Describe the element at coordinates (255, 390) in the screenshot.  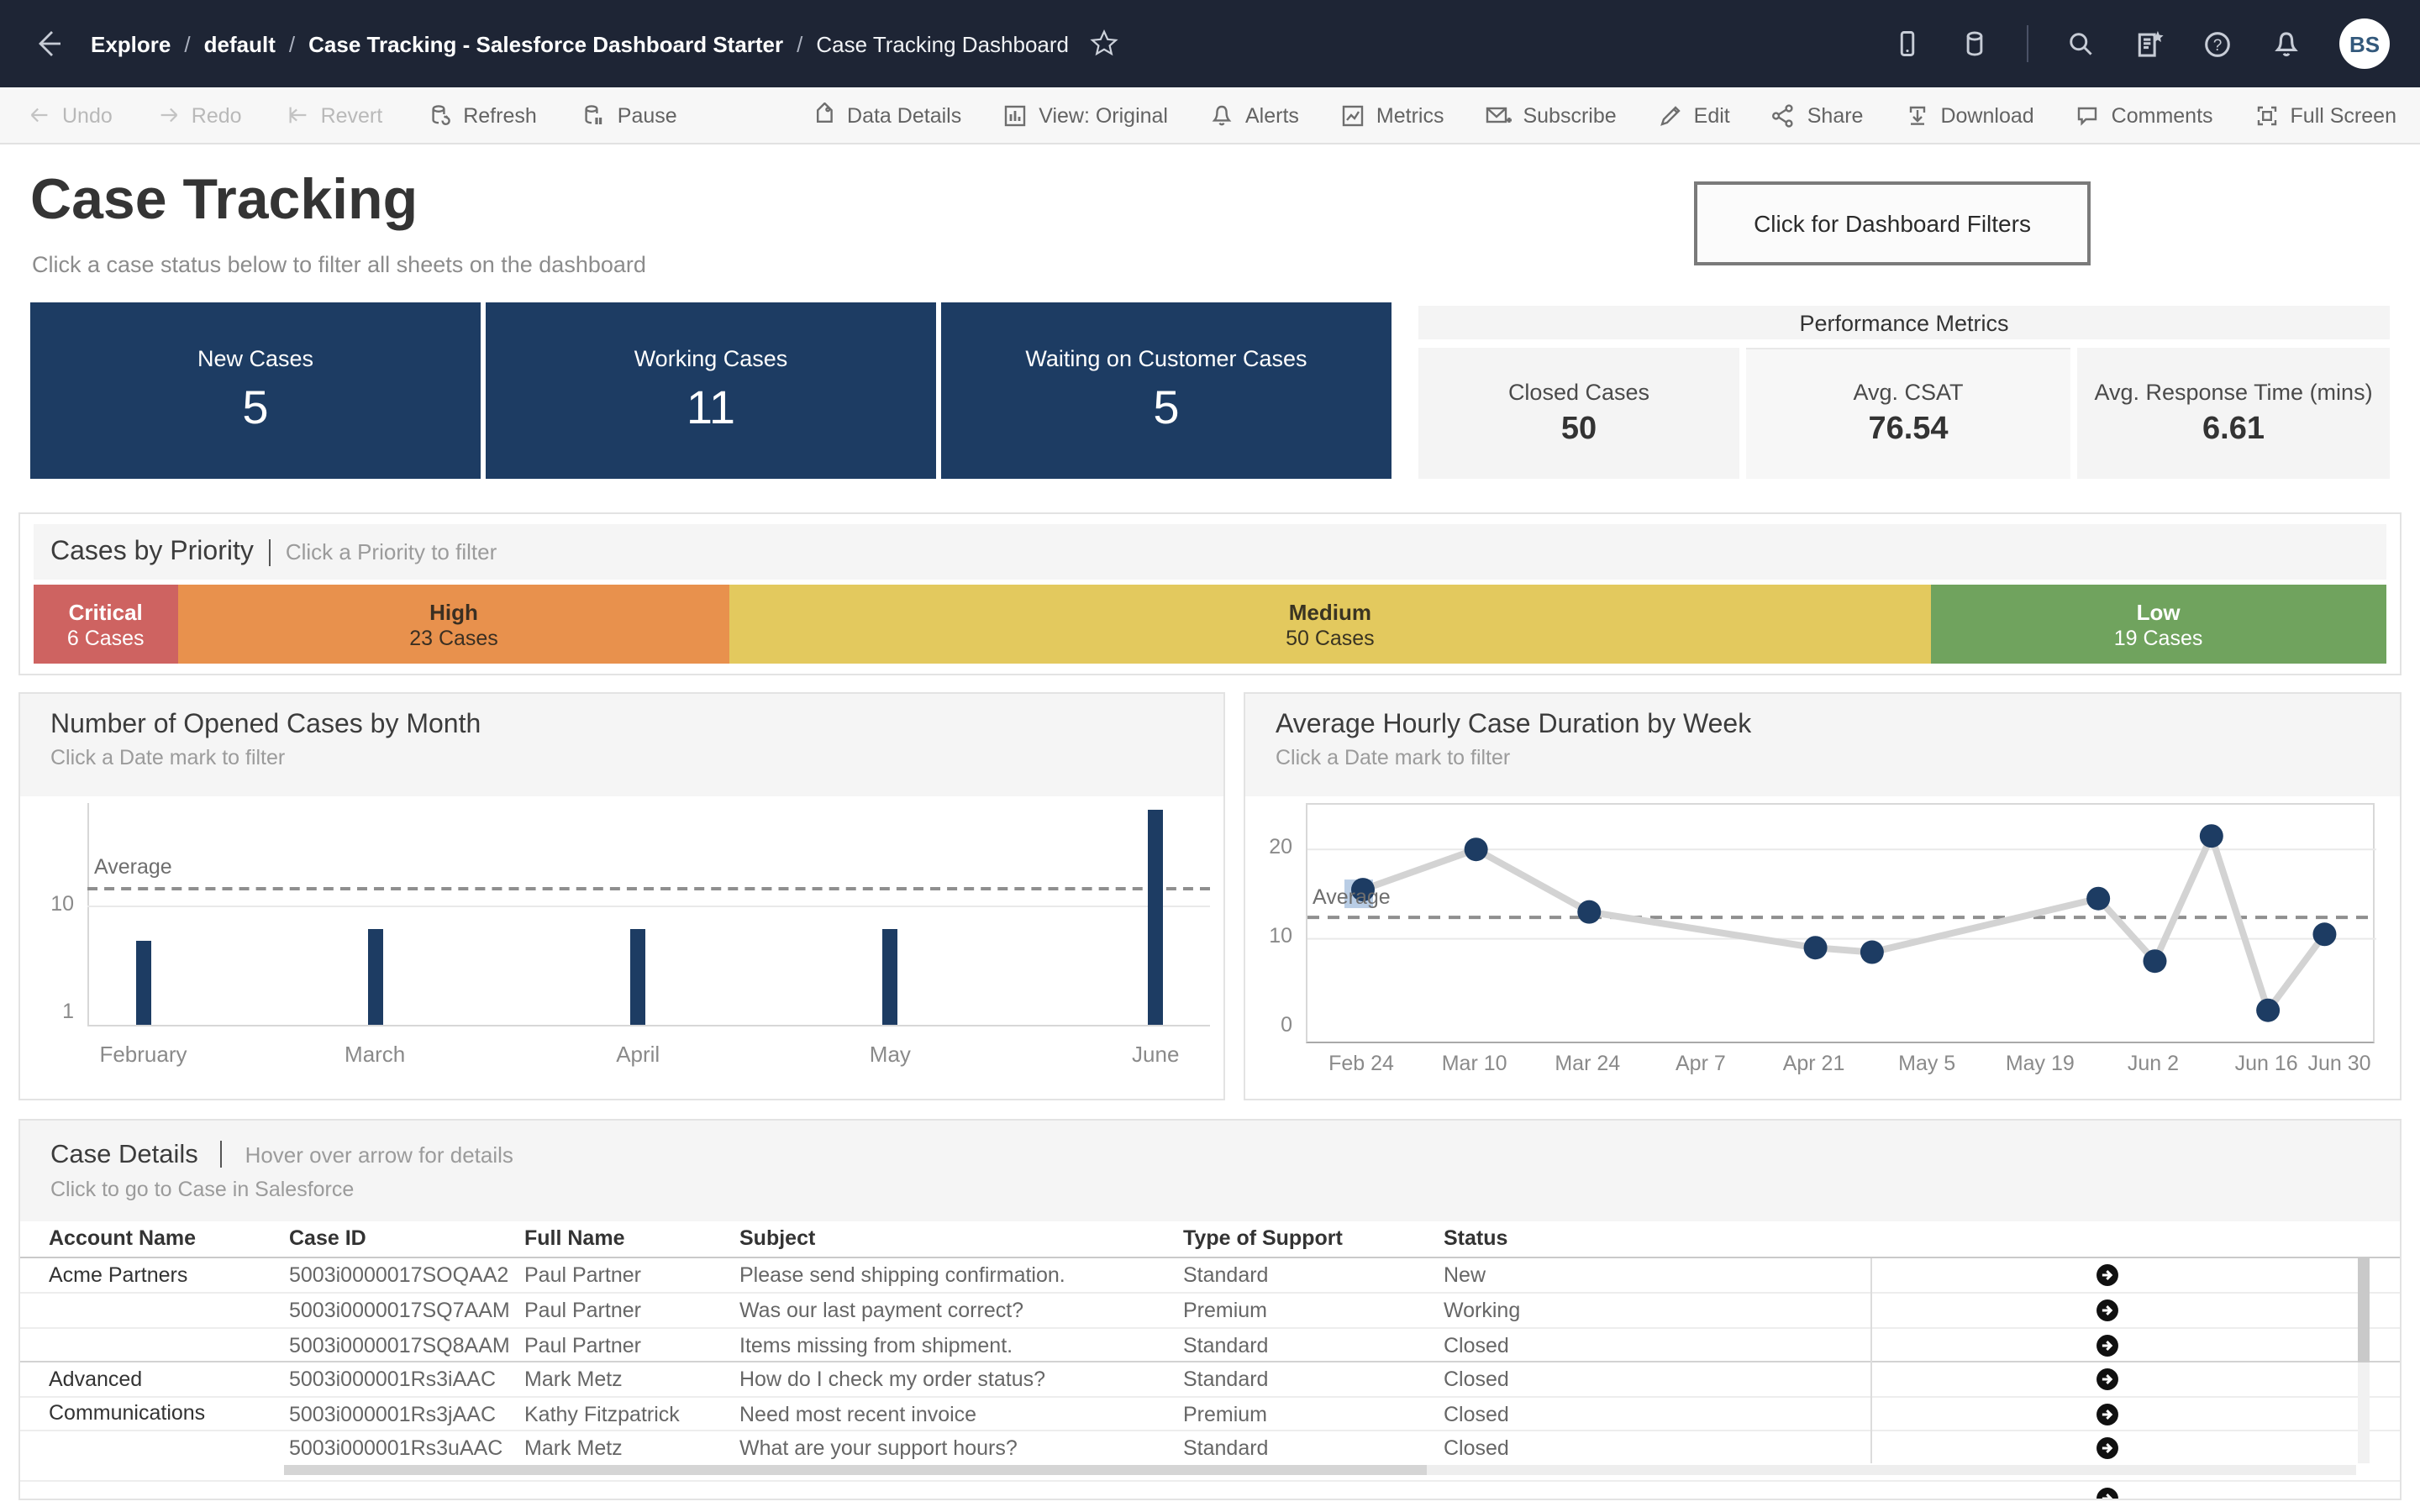
I see `status-card-new-cases: New Cases 5` at that location.